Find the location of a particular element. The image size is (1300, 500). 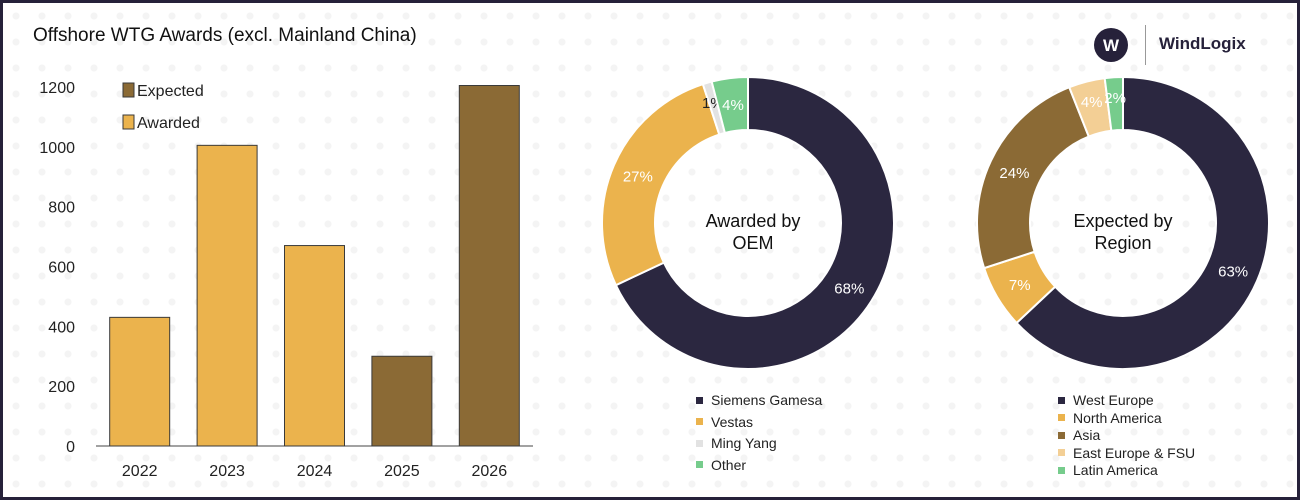

bar-expected-2026 is located at coordinates (489, 266).